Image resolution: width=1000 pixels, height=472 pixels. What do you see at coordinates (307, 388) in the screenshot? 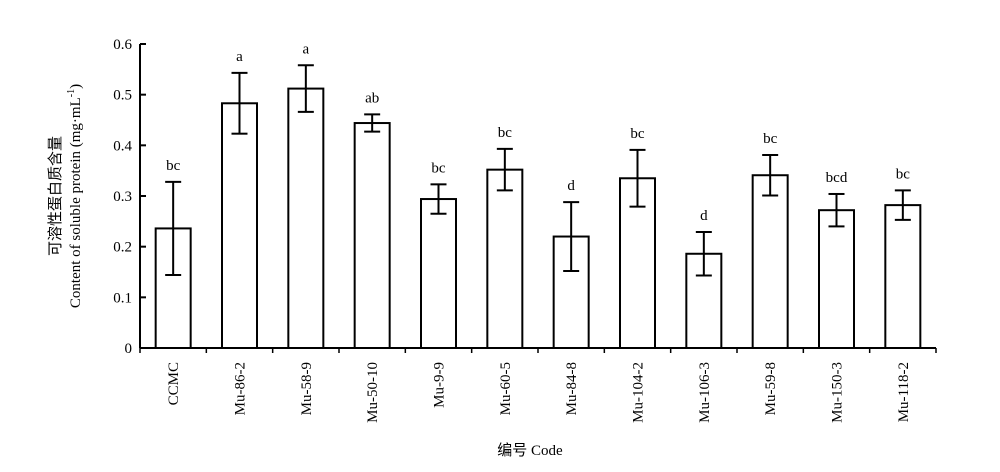
I see `x-tick-label: Mu-58-9` at bounding box center [307, 388].